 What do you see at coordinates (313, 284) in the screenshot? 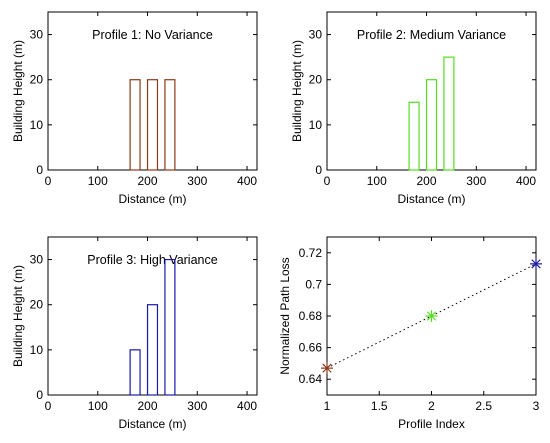
I see `y-tick-label: 0.7` at bounding box center [313, 284].